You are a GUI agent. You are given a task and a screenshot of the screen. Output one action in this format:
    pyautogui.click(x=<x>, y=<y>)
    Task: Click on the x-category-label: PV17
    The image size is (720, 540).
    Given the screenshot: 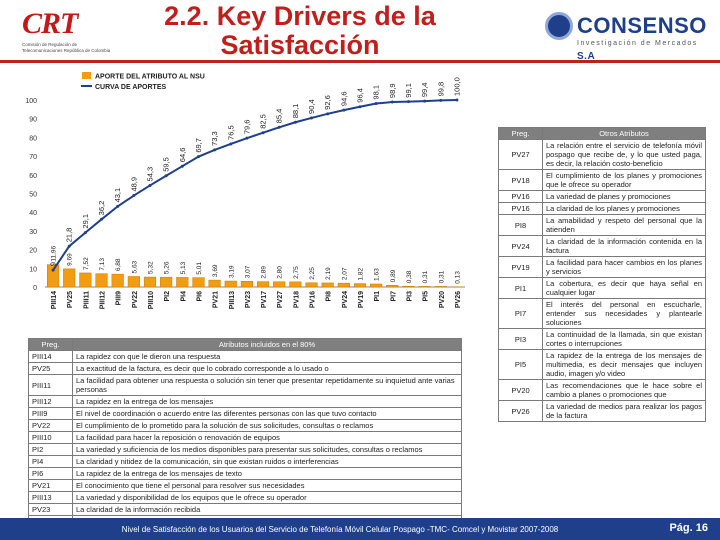 What is the action you would take?
    pyautogui.click(x=264, y=299)
    